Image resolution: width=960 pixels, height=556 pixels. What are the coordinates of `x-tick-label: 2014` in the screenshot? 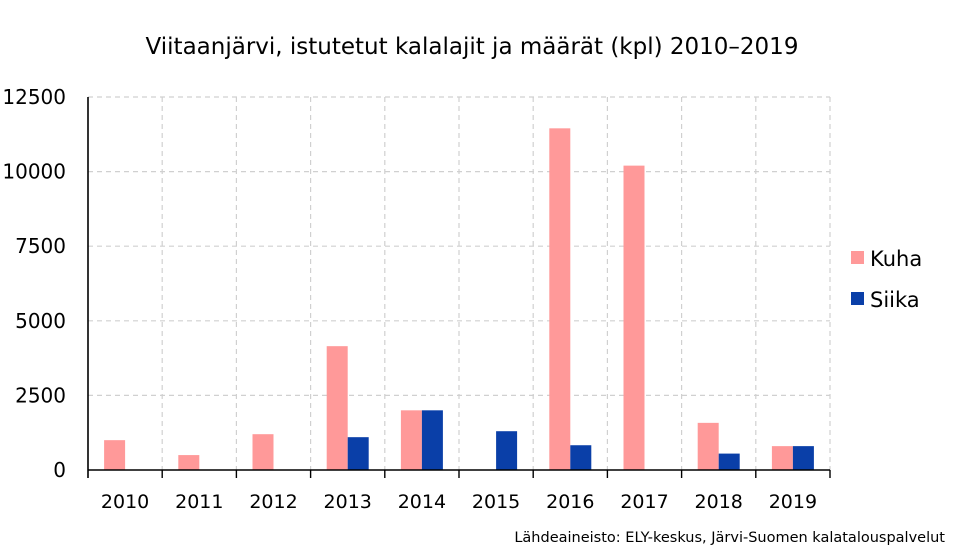 It's located at (422, 502).